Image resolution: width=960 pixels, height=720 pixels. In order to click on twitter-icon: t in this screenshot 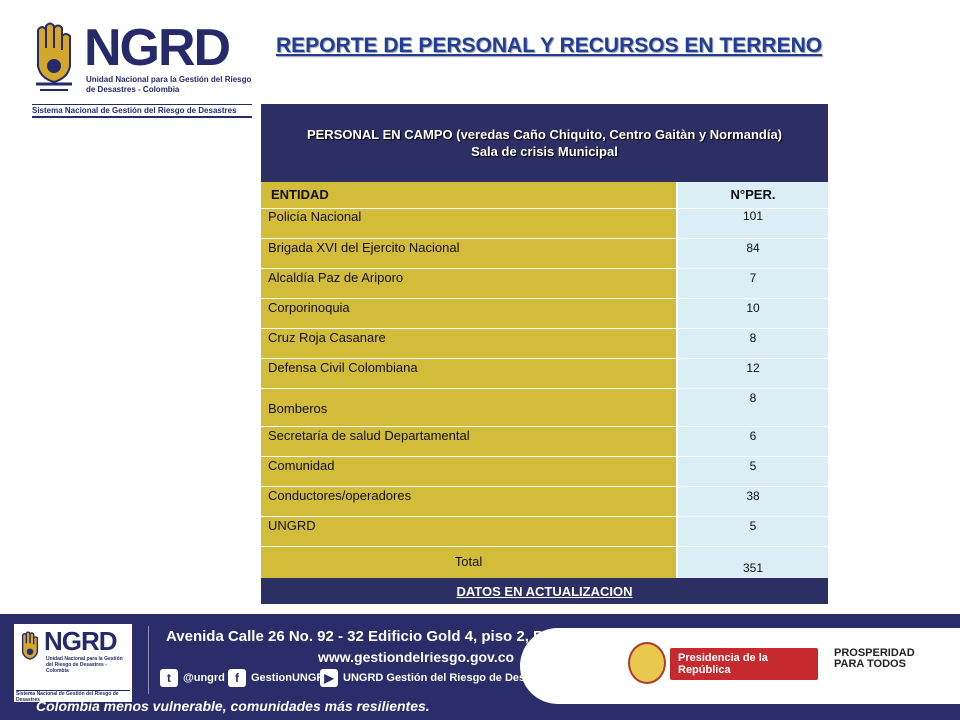, I will do `click(169, 678)`.